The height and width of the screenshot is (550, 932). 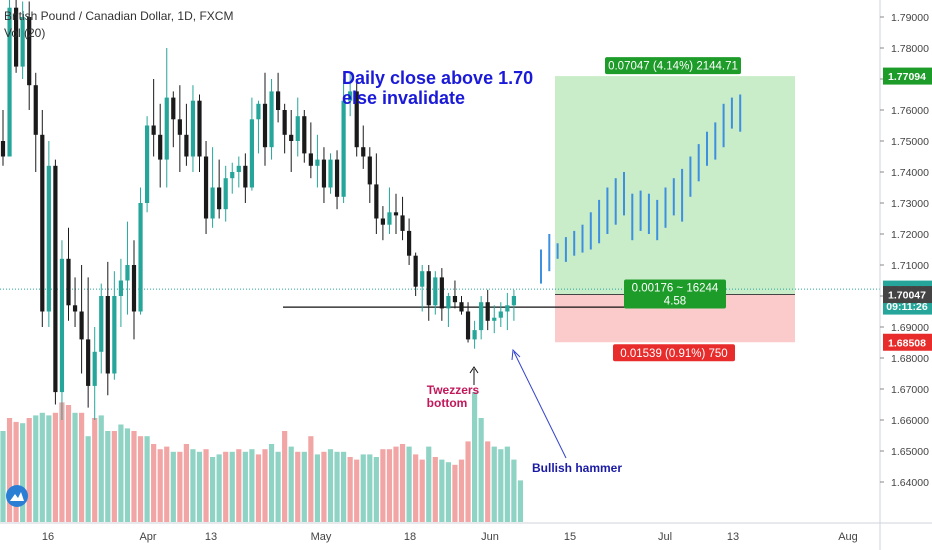 I want to click on x-tick-label: Jun, so click(x=490, y=537).